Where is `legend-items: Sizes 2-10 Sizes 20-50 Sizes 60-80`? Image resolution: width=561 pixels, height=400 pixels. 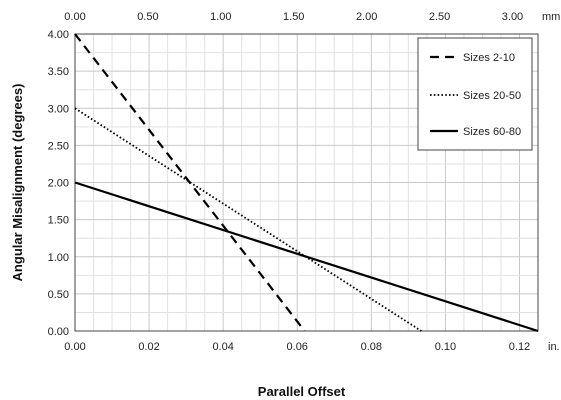 legend-items: Sizes 2-10 Sizes 20-50 Sizes 60-80 is located at coordinates (475, 95).